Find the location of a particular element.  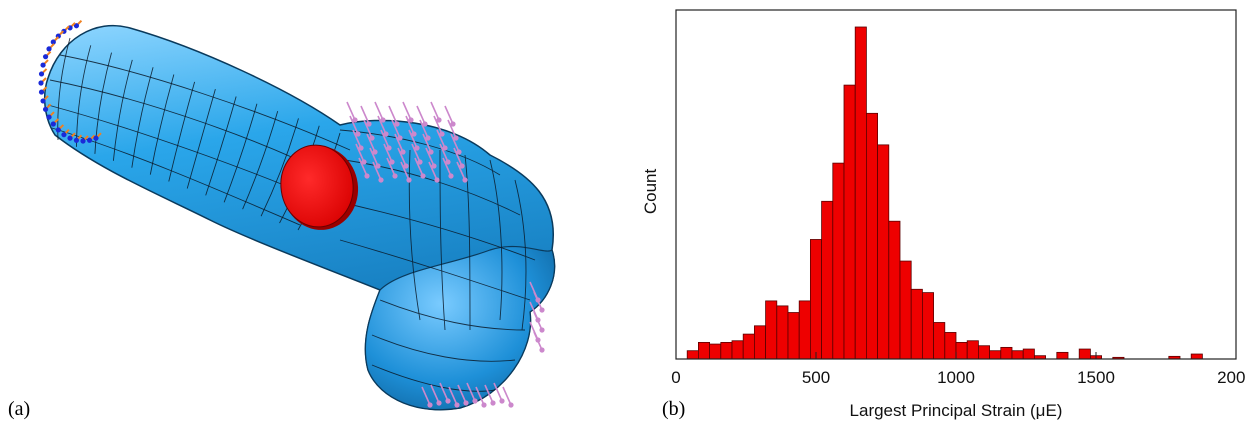

x-tick-label: 1500 is located at coordinates (1096, 377).